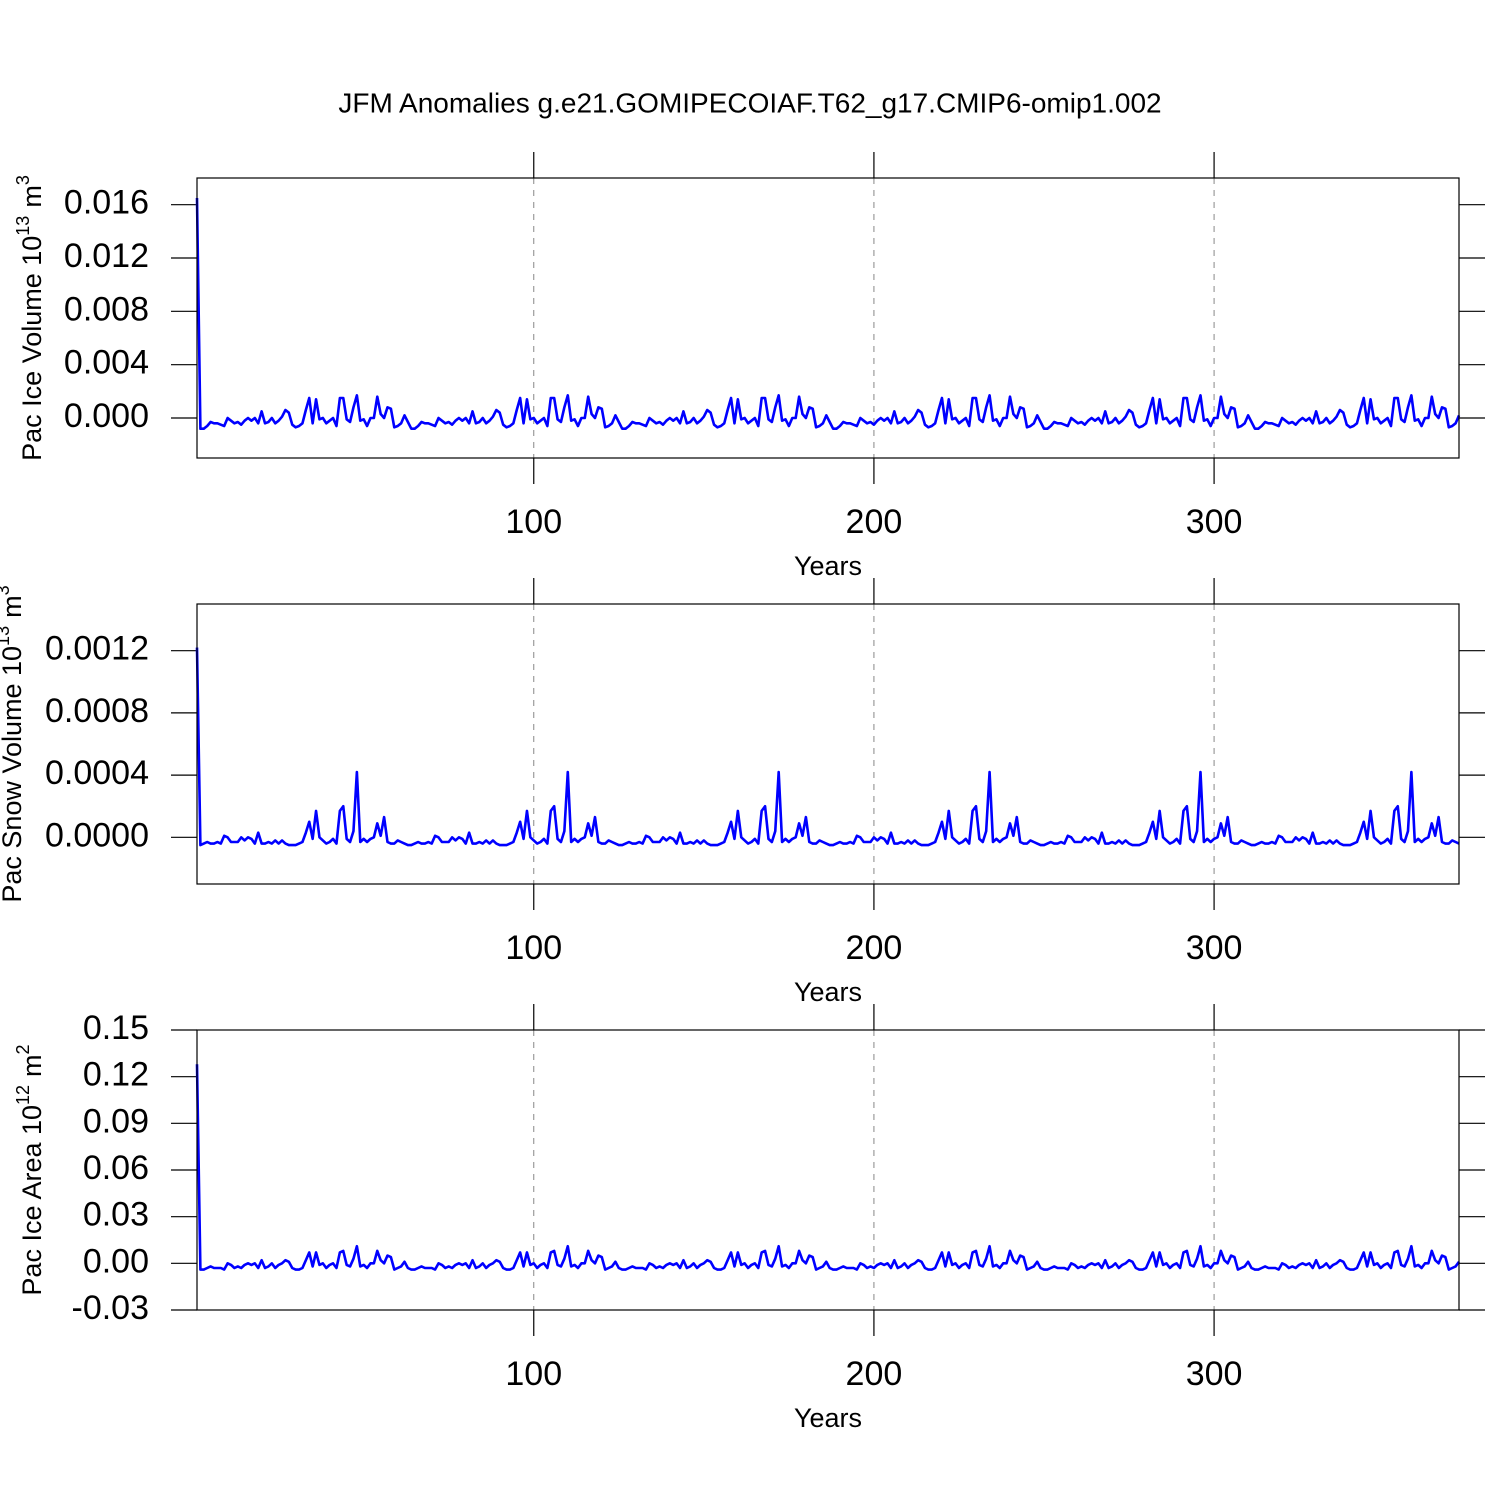 The width and height of the screenshot is (1500, 1500). What do you see at coordinates (106, 363) in the screenshot?
I see `y-tick-label: 0.004` at bounding box center [106, 363].